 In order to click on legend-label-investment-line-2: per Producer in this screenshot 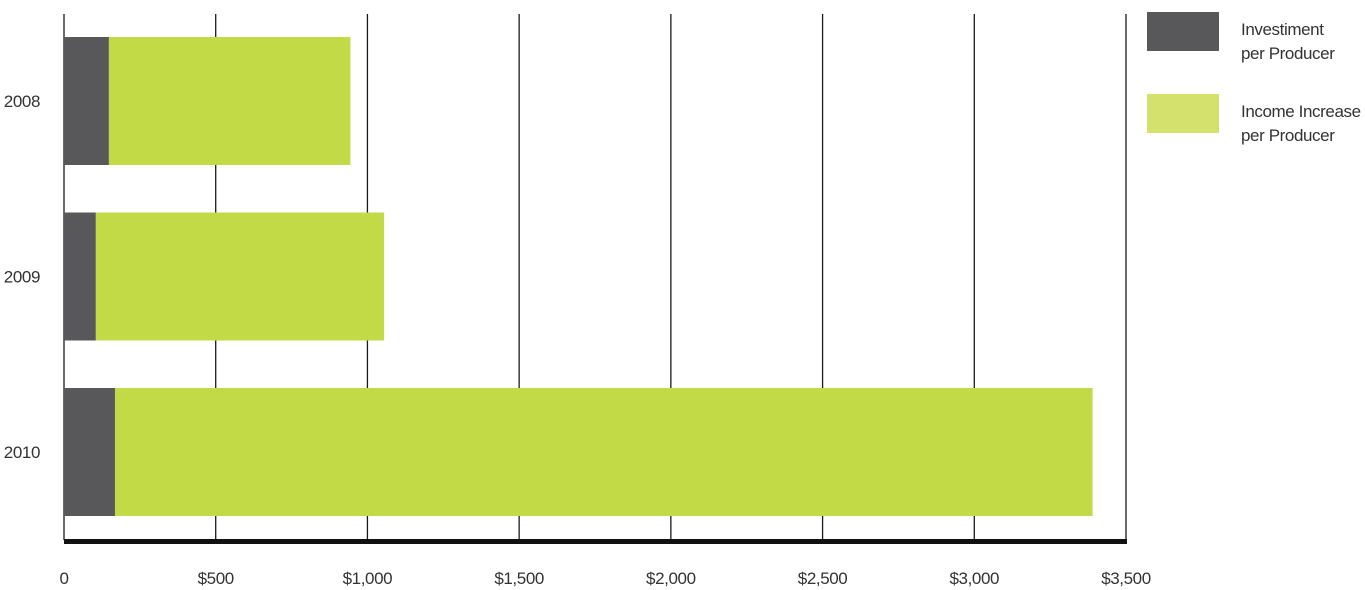, I will do `click(1288, 53)`.